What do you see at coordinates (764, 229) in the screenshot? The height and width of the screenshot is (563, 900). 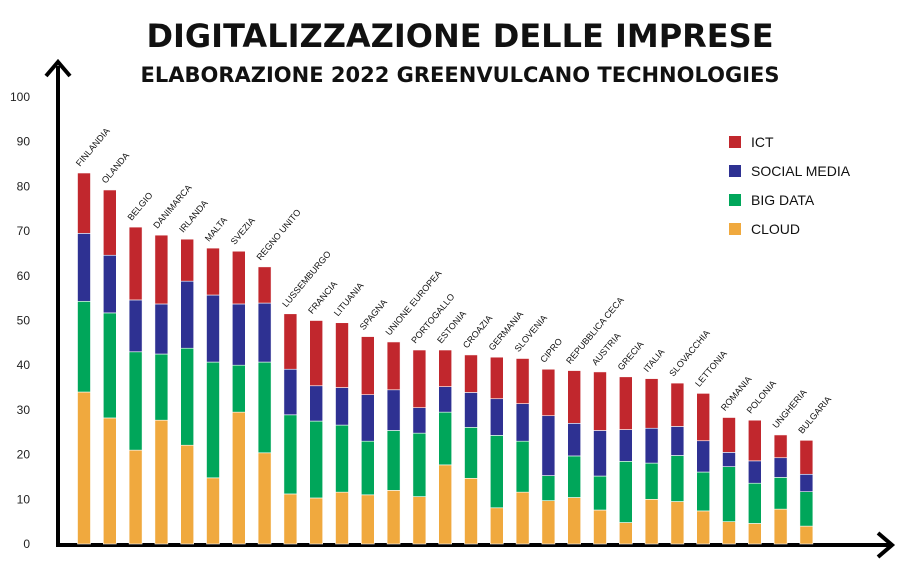 I see `legend-item: CLOUD` at bounding box center [764, 229].